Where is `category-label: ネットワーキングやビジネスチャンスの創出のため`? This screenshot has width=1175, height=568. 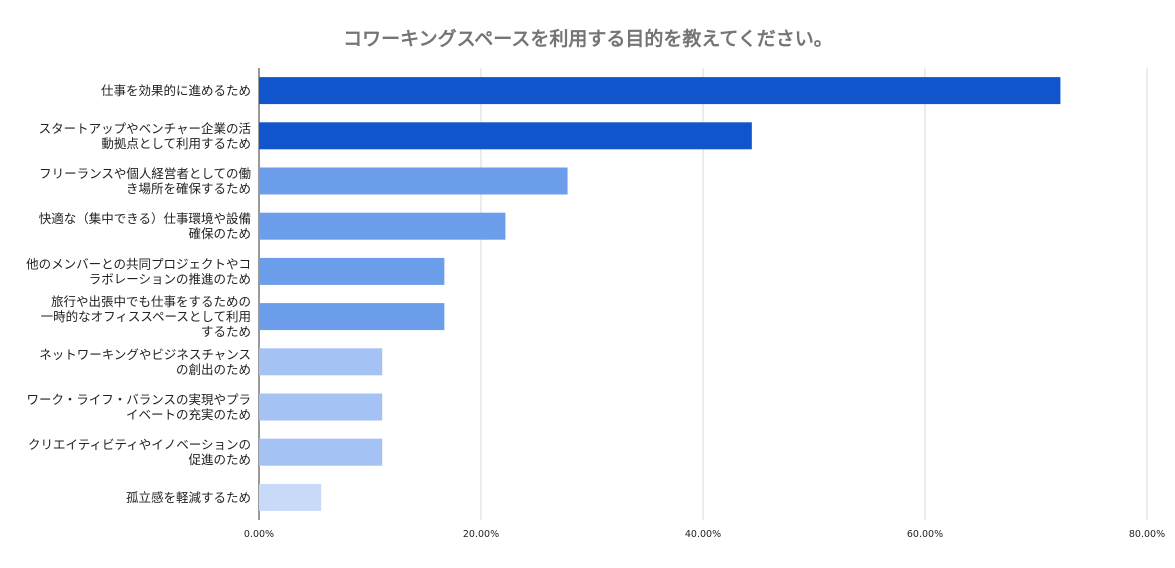
category-label: ネットワーキングやビジネスチャンスの創出のため is located at coordinates (145, 362).